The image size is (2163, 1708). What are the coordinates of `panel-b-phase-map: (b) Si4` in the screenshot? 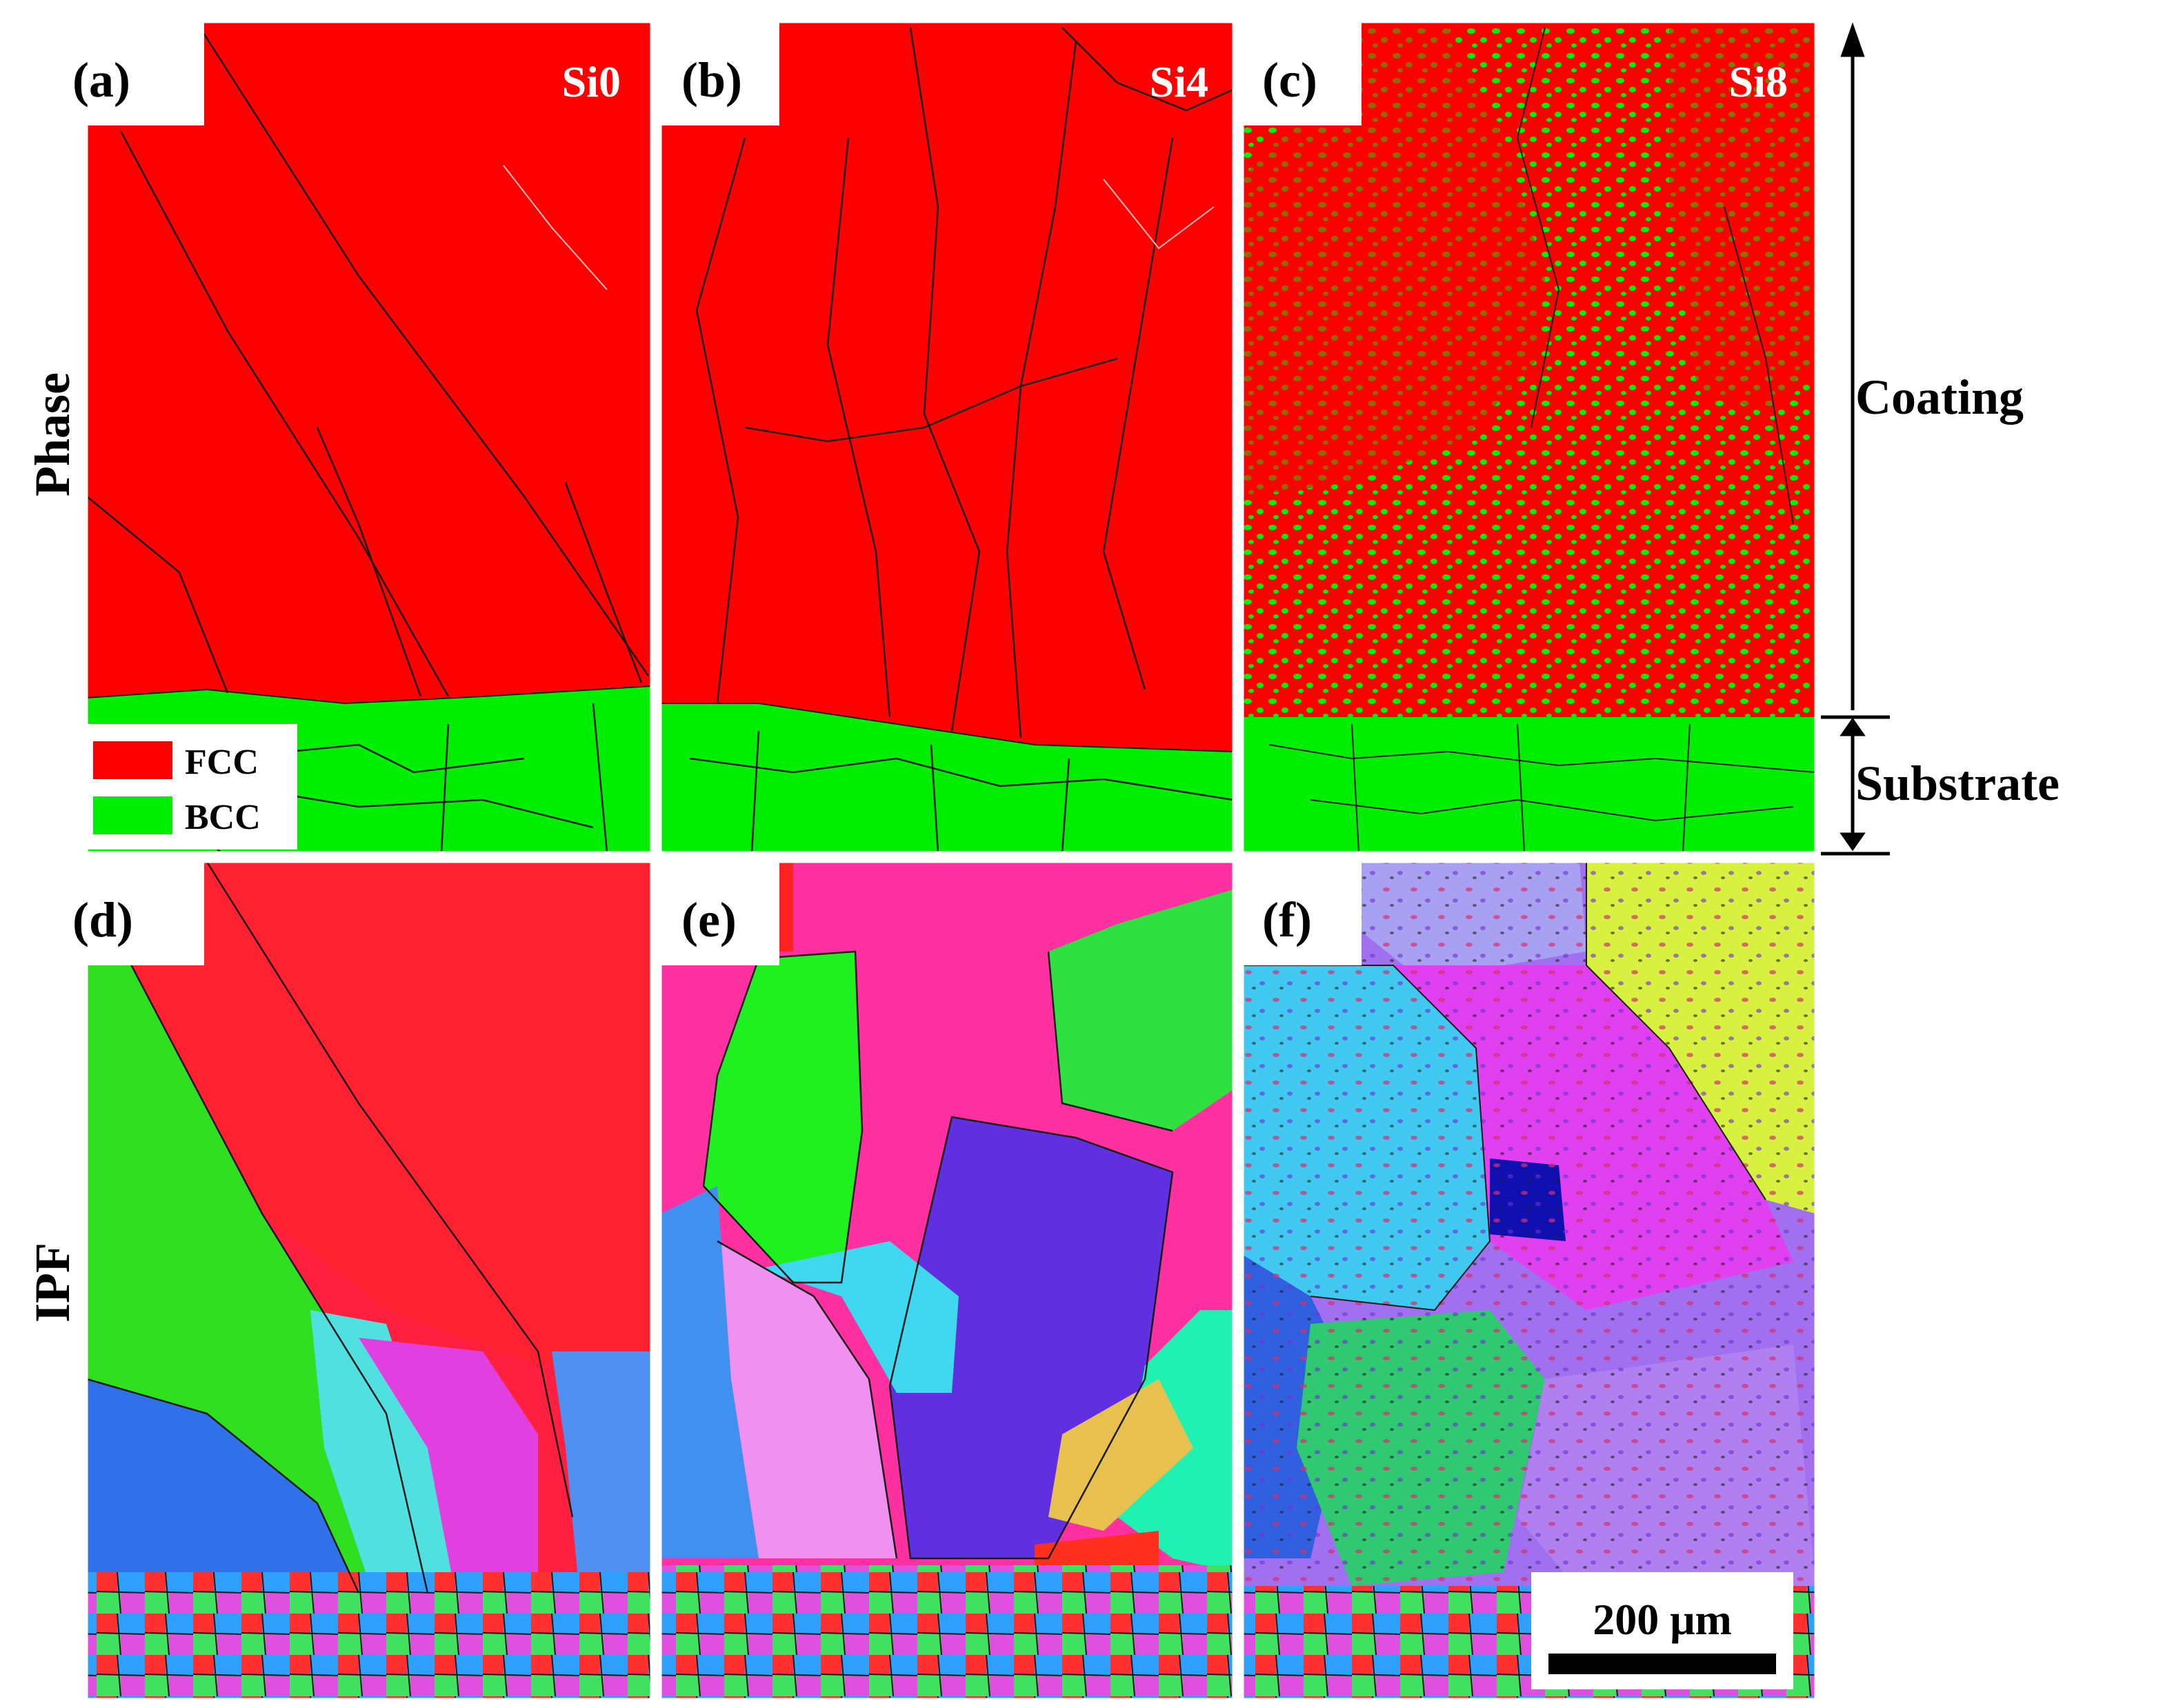 It's located at (947, 437).